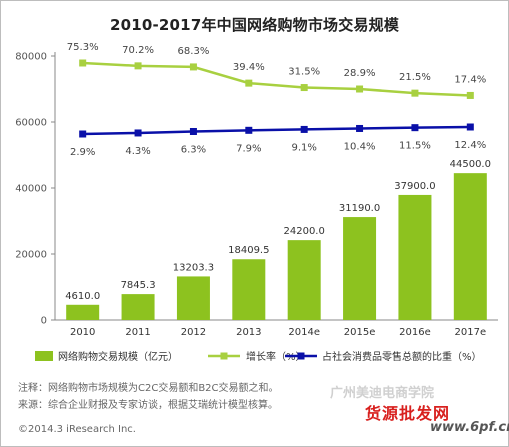 The image size is (509, 447). I want to click on bar-value-label: 24200.0, so click(304, 231).